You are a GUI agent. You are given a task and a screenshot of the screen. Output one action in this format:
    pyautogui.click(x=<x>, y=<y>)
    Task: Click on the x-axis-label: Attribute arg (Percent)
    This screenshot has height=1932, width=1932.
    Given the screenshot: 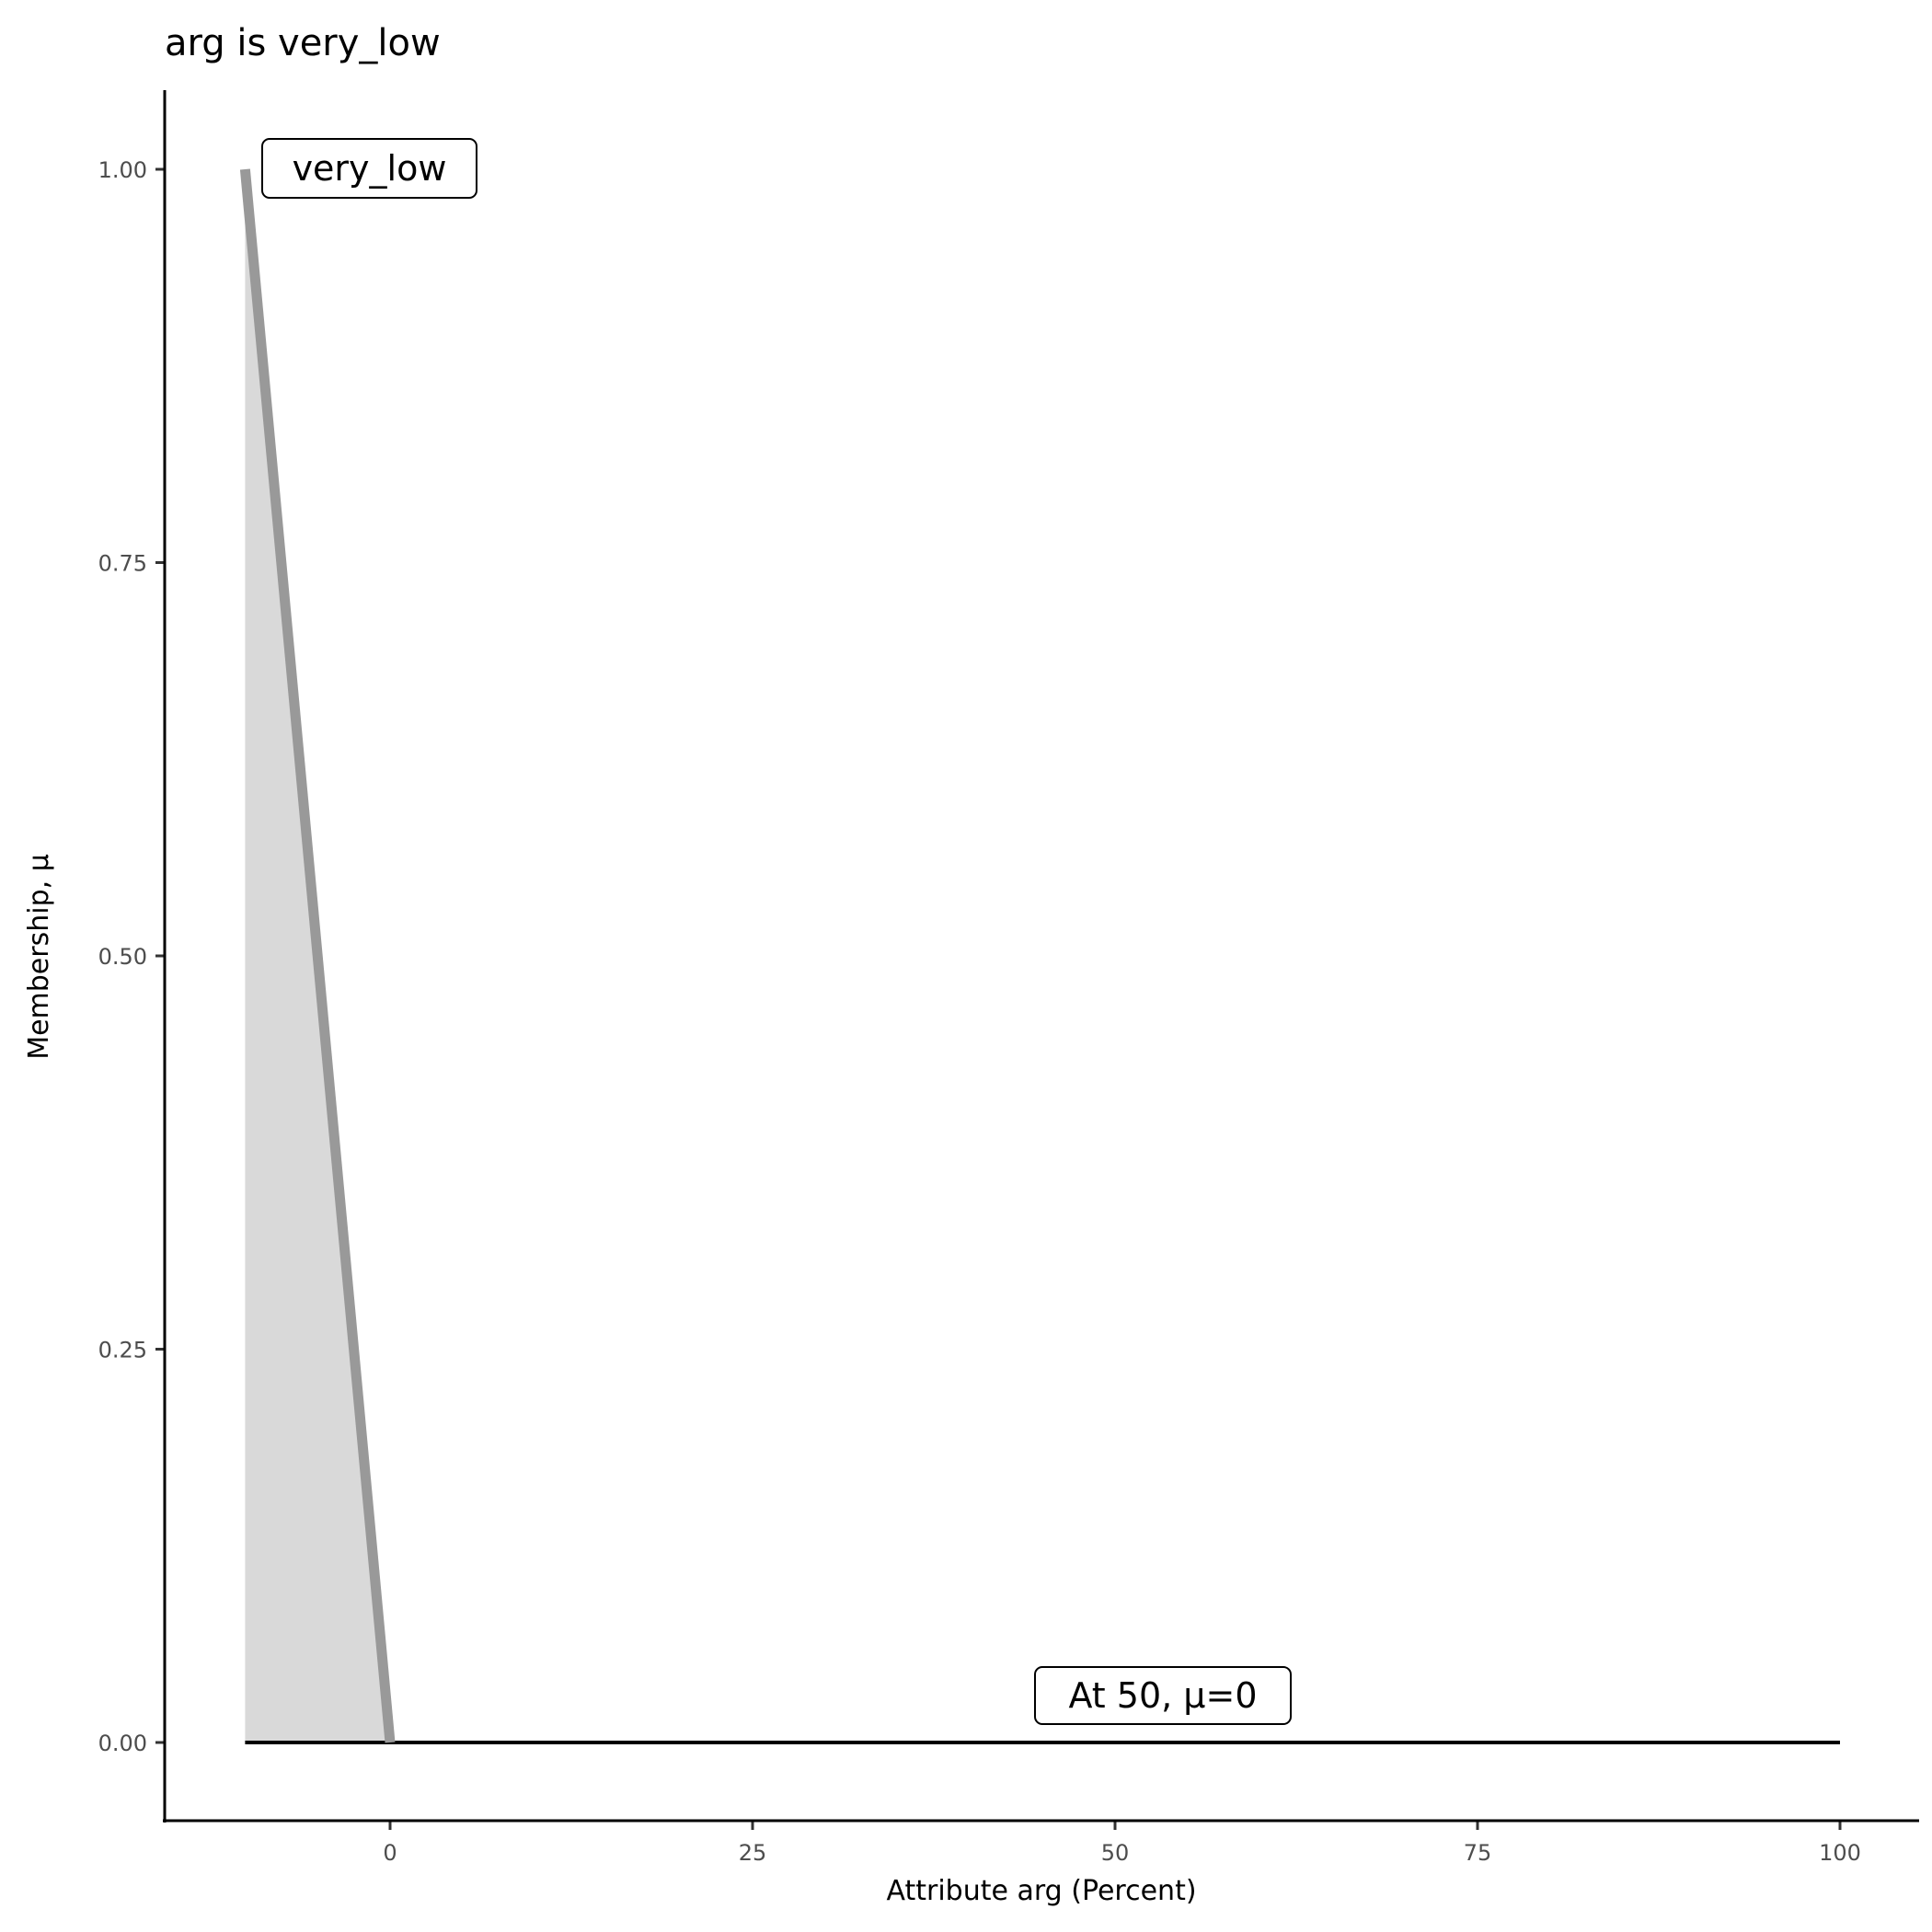 What is the action you would take?
    pyautogui.click(x=1041, y=1891)
    